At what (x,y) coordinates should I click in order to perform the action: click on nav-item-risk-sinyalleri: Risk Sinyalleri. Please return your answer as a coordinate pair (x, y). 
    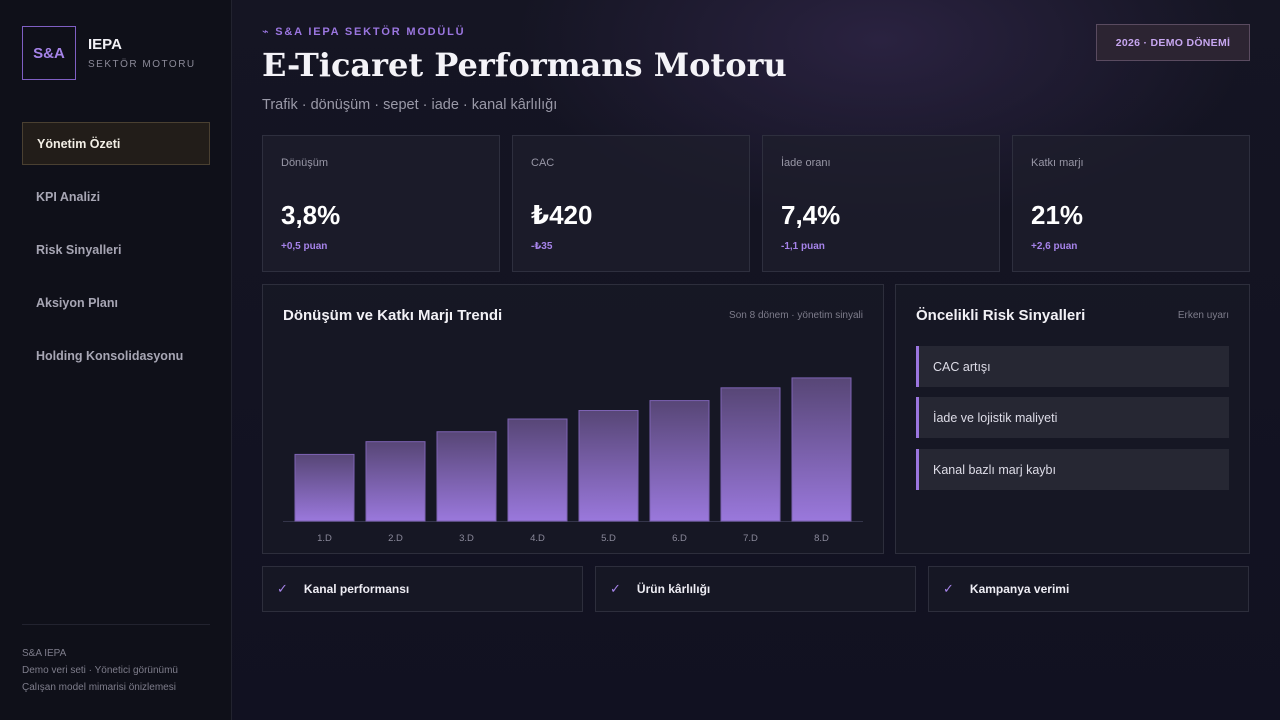
    Looking at the image, I should click on (79, 249).